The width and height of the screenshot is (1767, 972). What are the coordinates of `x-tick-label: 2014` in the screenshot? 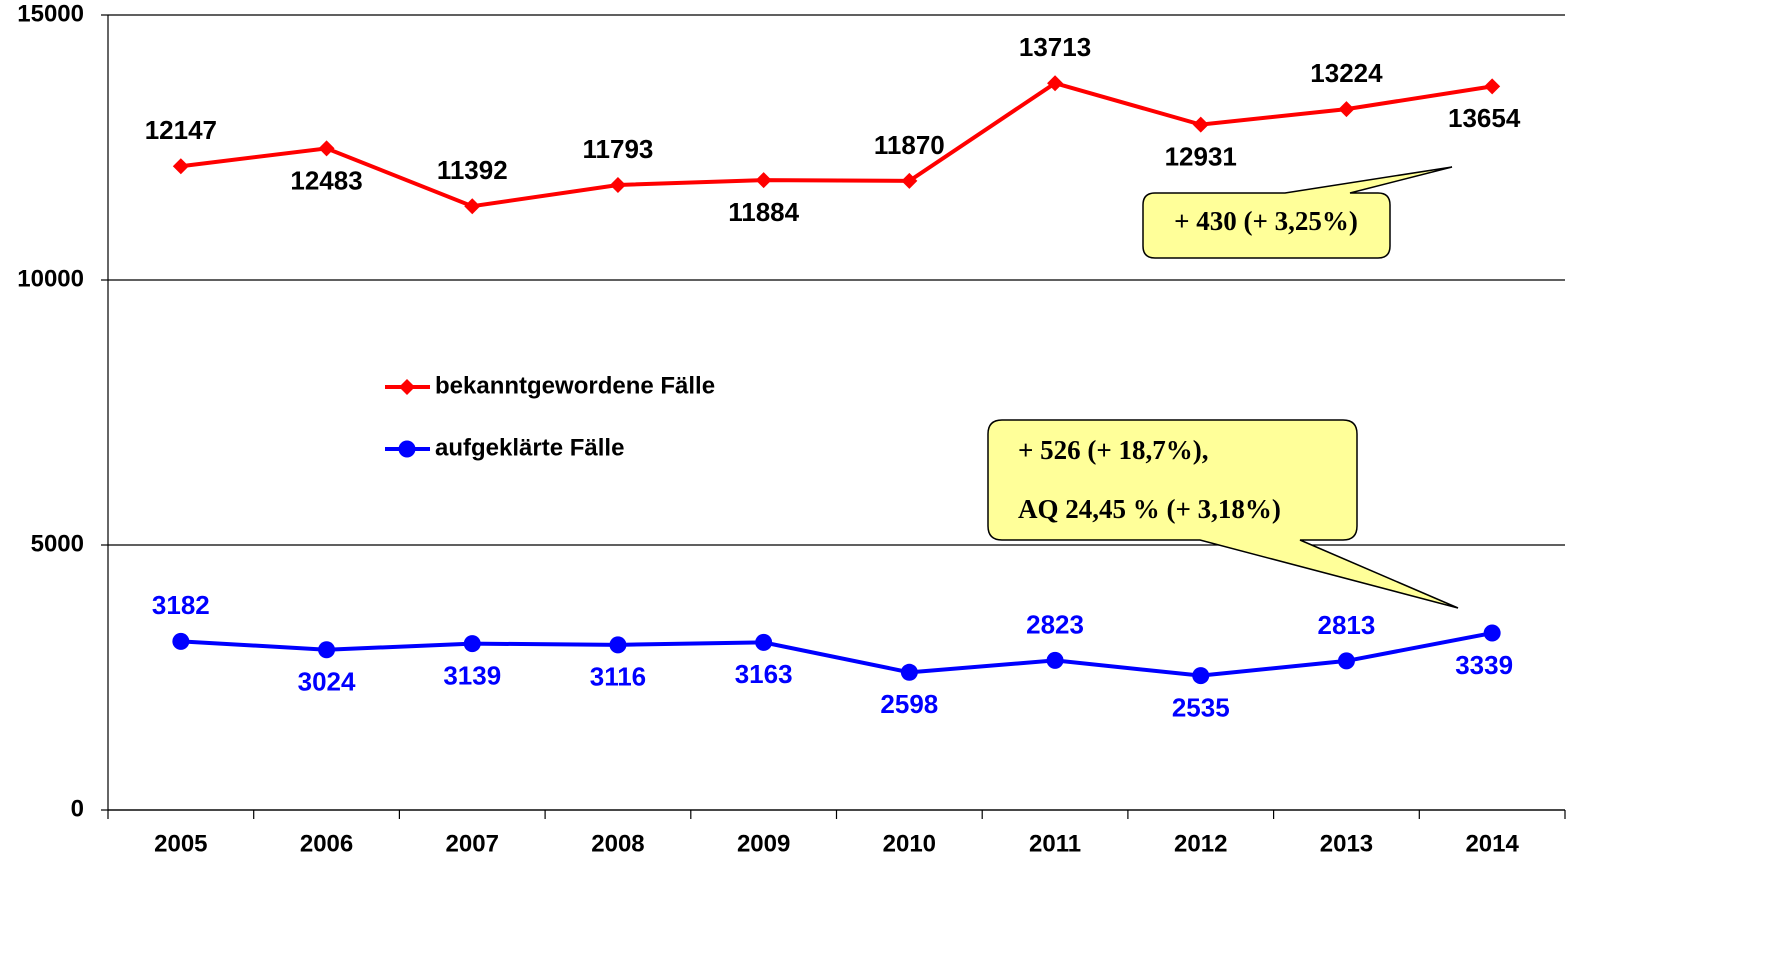 It's located at (1492, 843).